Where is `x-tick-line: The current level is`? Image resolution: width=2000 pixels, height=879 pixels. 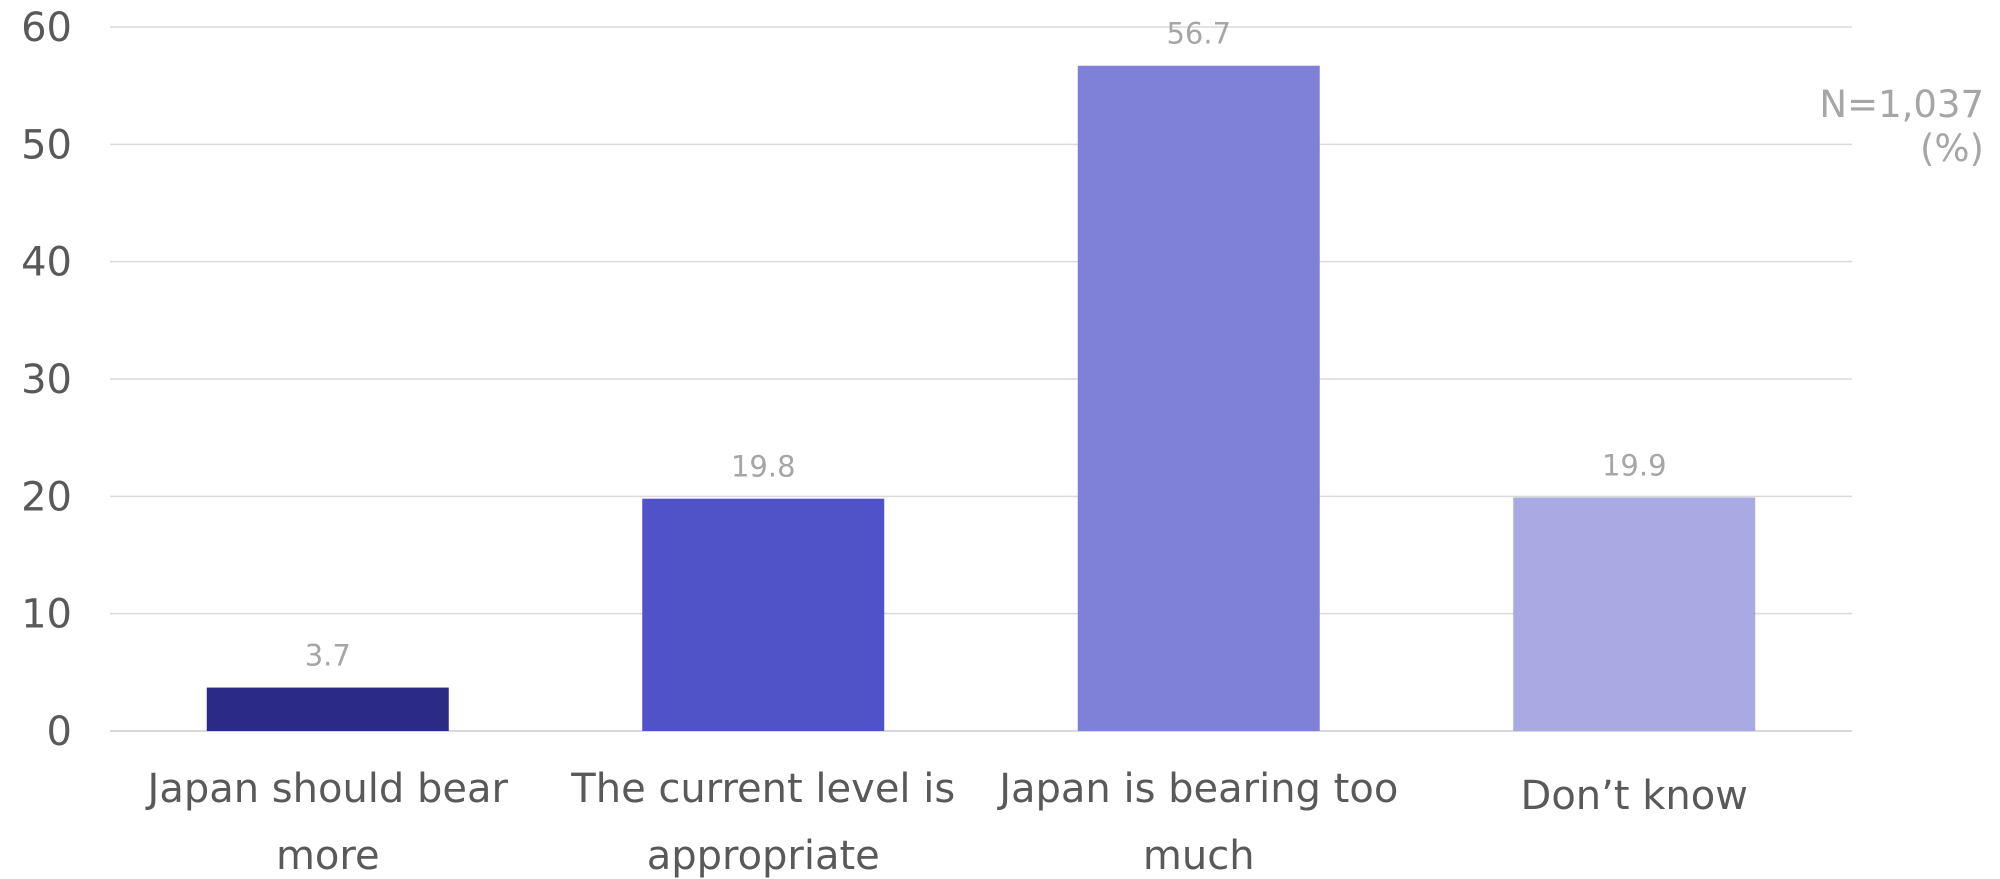 x-tick-line: The current level is is located at coordinates (762, 789).